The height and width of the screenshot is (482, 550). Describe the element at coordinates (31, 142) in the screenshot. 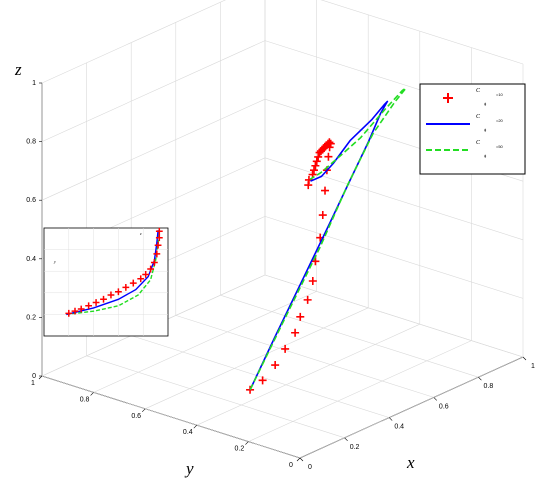

I see `z-tick-label: 0.8` at that location.